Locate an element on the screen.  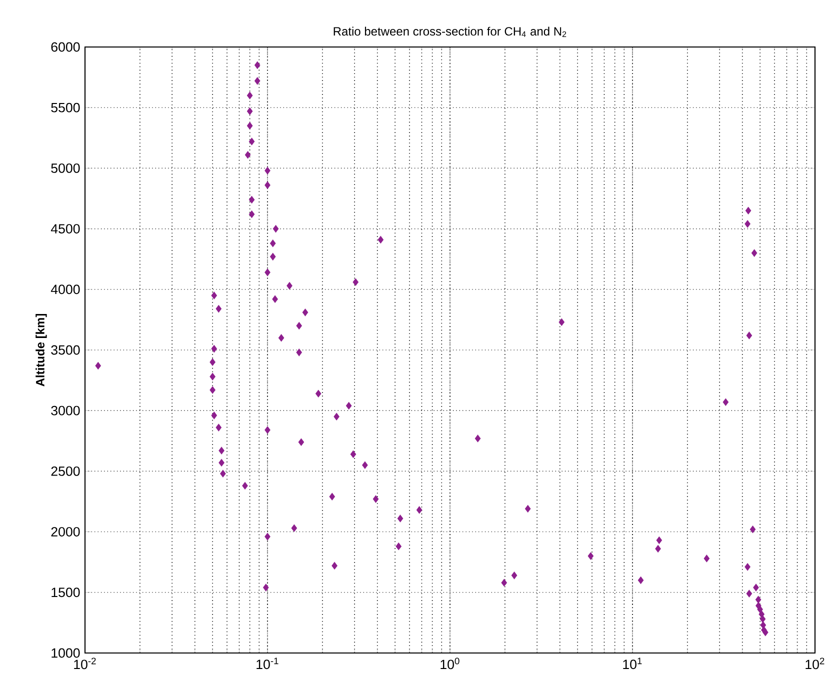
x-tick-label: 10$^{0}$ is located at coordinates (450, 664).